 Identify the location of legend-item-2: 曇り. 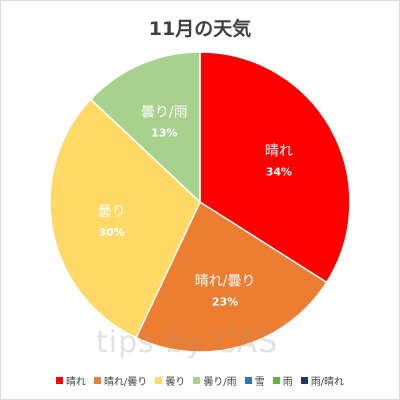
(170, 380).